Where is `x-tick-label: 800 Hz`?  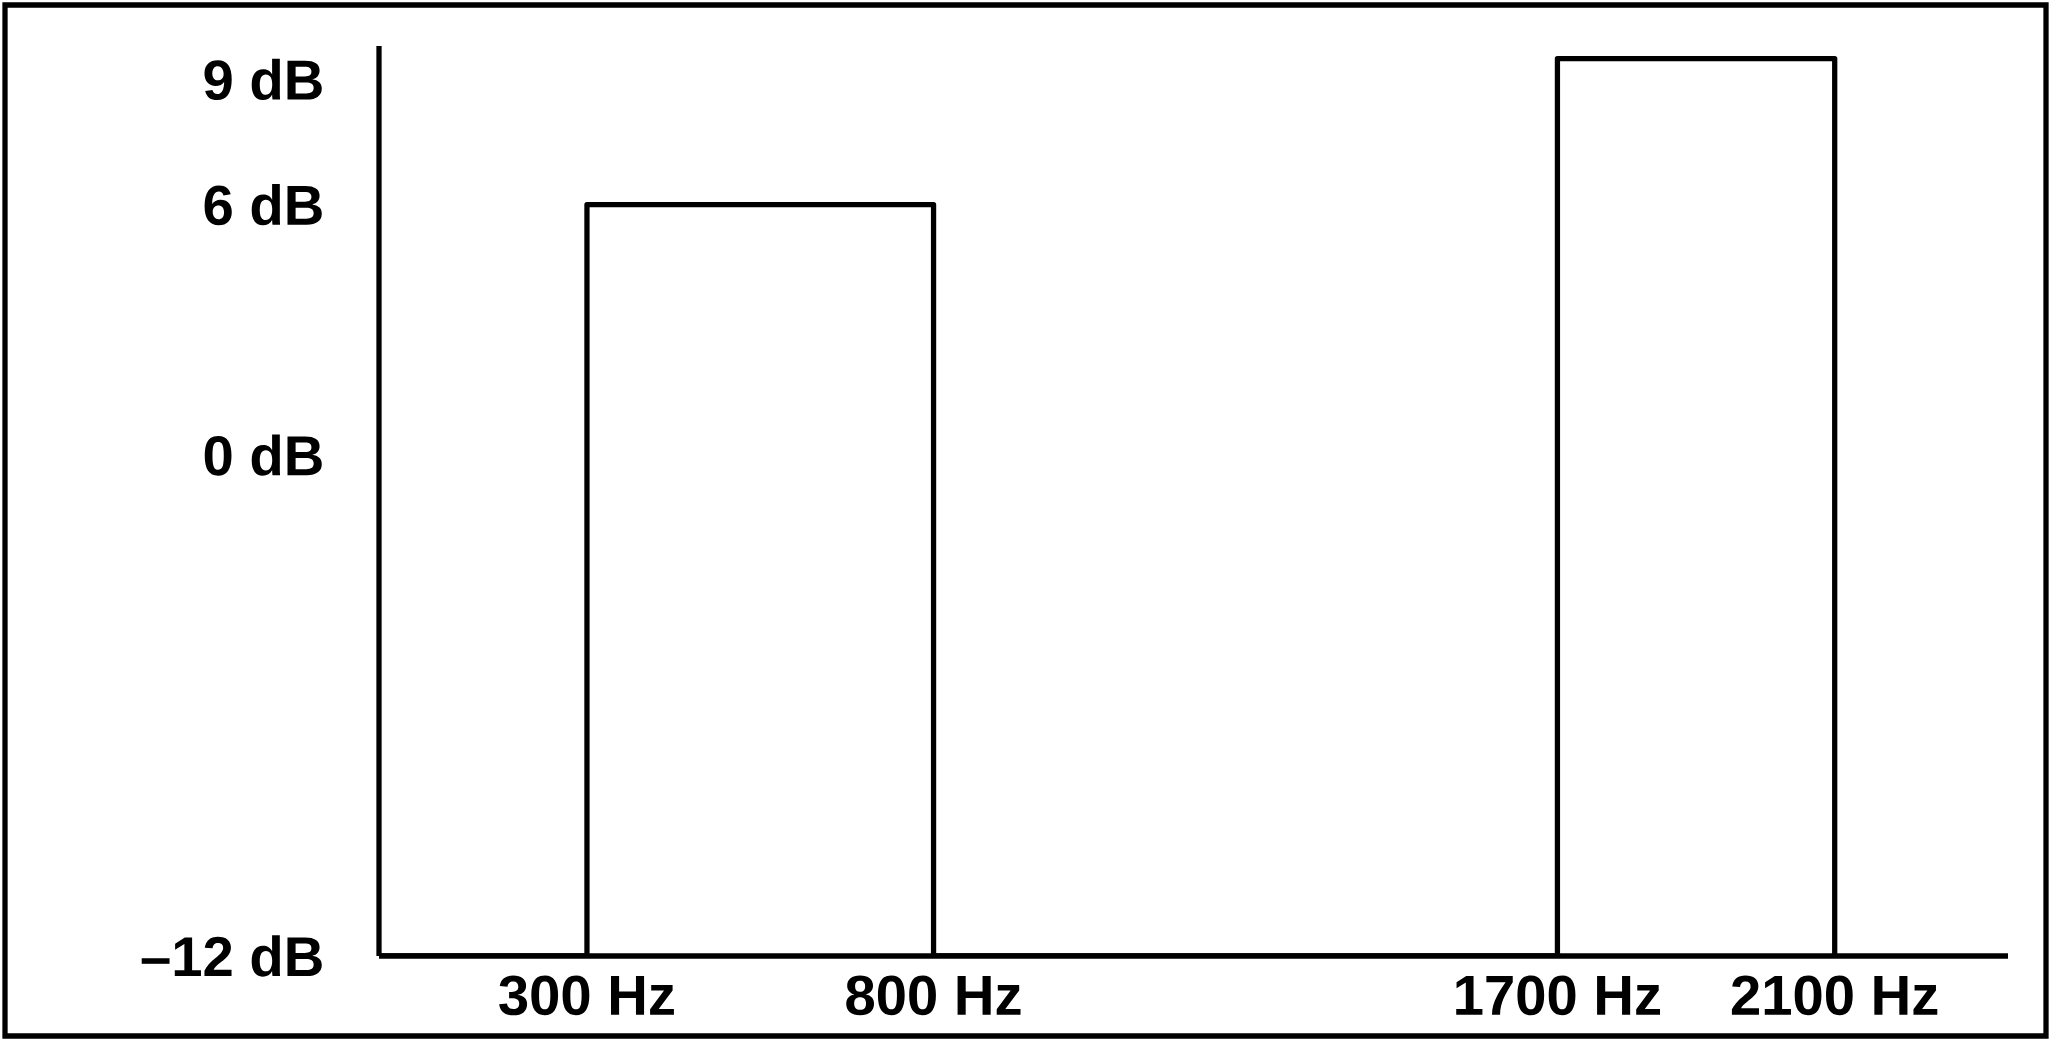
x-tick-label: 800 Hz is located at coordinates (933, 995).